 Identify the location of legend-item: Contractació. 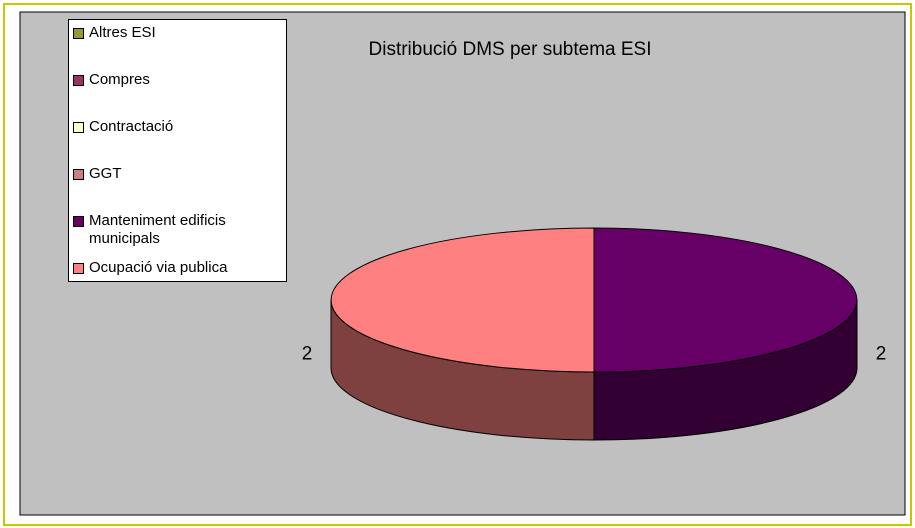
(179, 127).